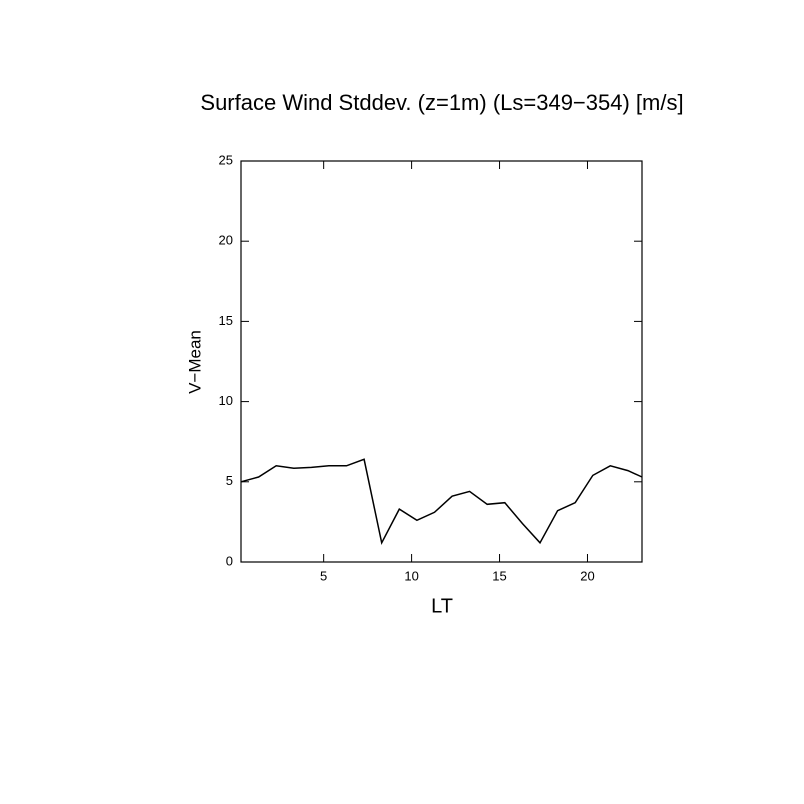 Image resolution: width=804 pixels, height=804 pixels. Describe the element at coordinates (229, 480) in the screenshot. I see `y-tick-label: 5` at that location.